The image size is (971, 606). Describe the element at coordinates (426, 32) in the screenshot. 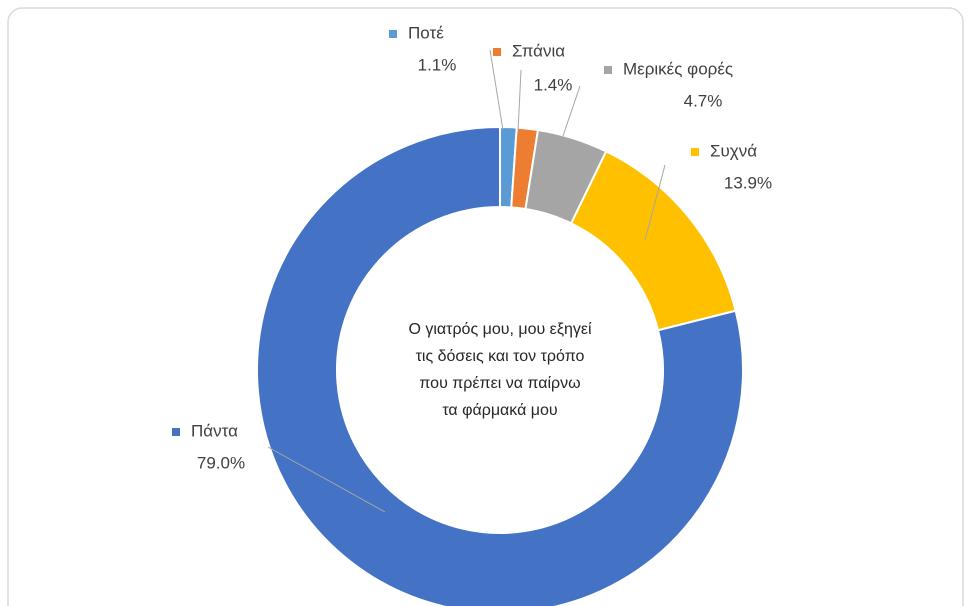

I see `category-label: Ποτέ` at that location.